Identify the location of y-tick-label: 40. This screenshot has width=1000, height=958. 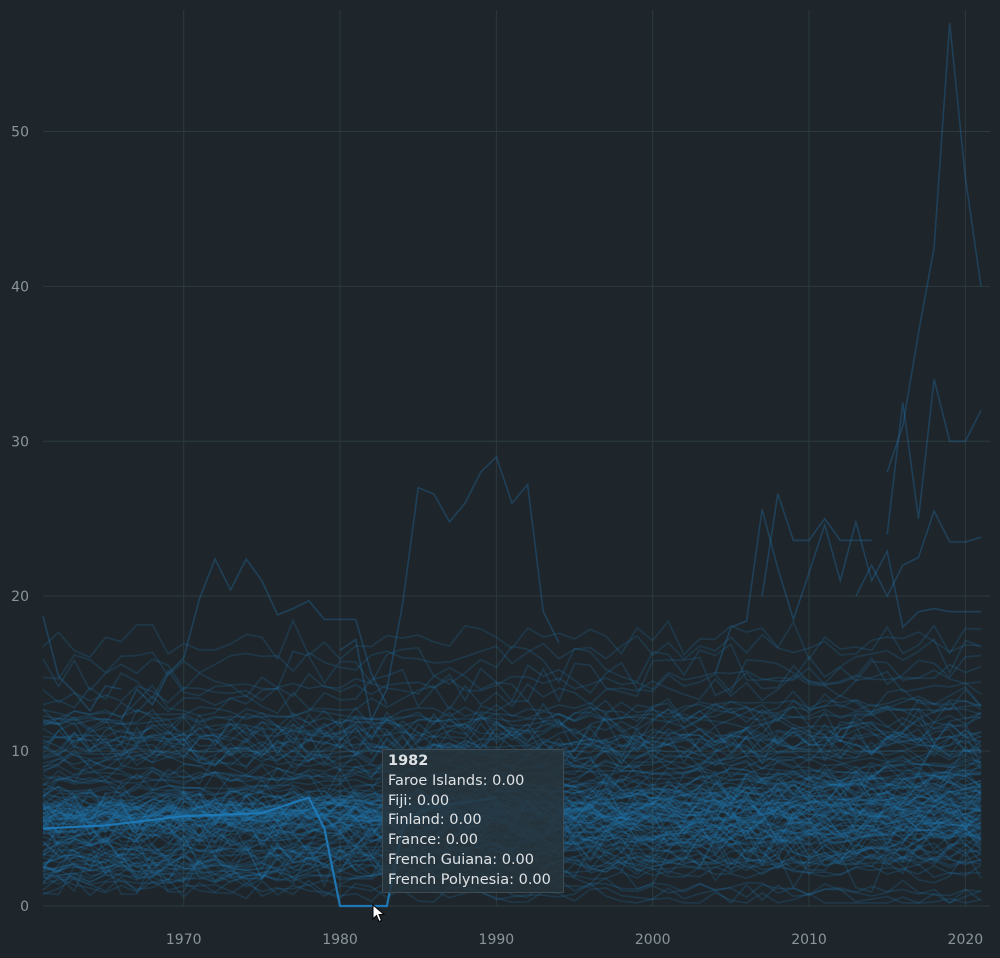
(20, 287).